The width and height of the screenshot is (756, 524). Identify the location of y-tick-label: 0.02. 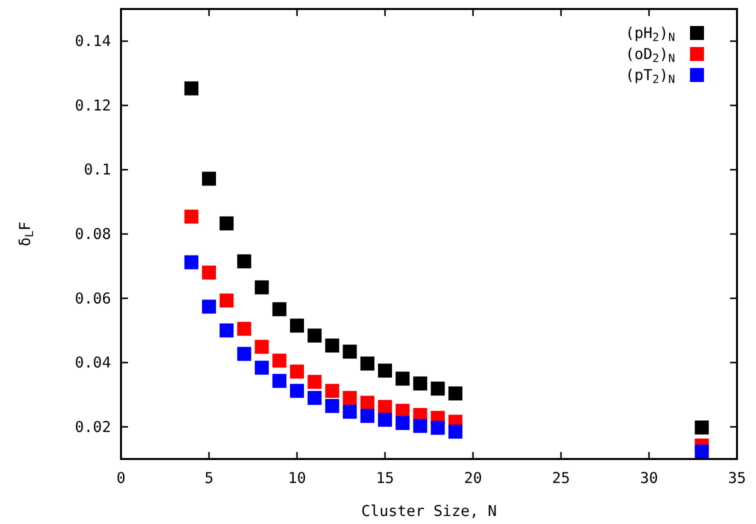
(92, 427).